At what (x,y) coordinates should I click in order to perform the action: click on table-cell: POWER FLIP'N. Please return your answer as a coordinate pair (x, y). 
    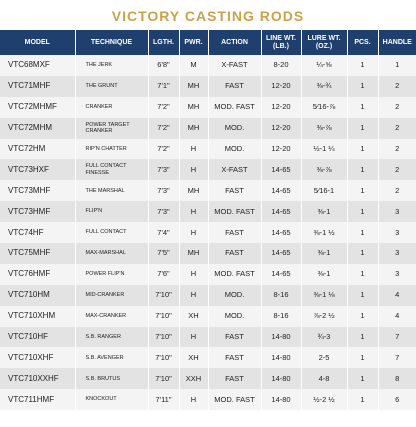
    Looking at the image, I should click on (111, 274).